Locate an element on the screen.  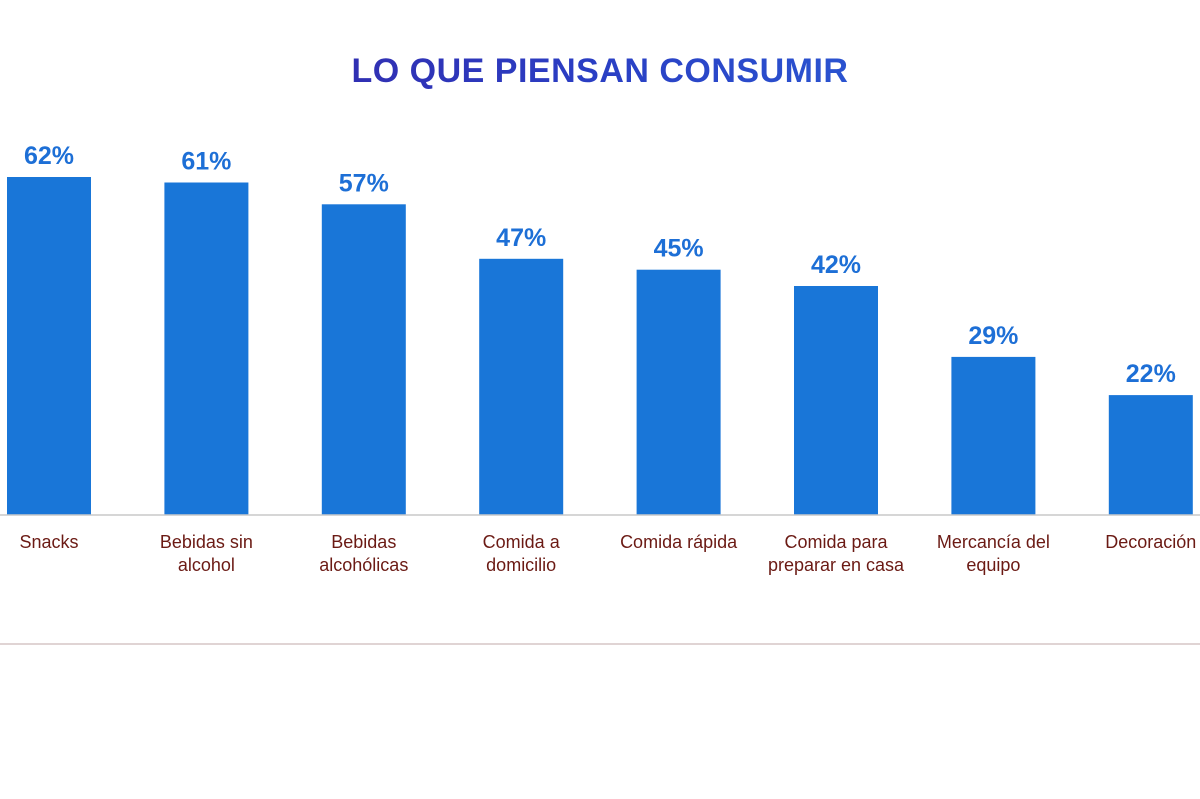
category-label-line: Mercancía del is located at coordinates (993, 542).